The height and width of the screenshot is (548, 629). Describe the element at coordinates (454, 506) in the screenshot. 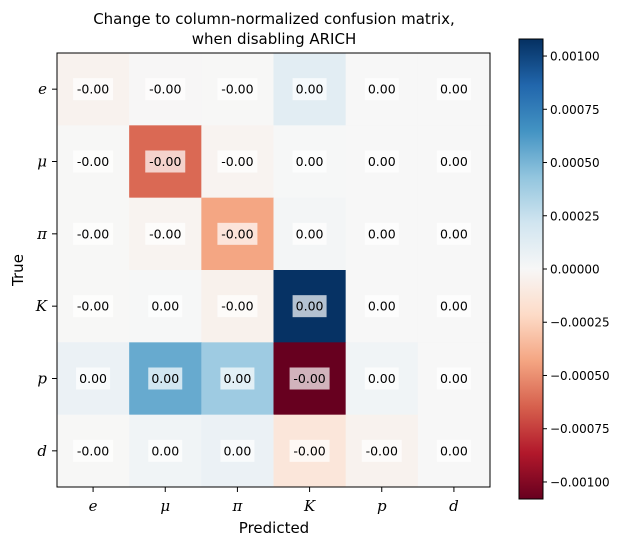

I see `x-tick-label: d` at that location.